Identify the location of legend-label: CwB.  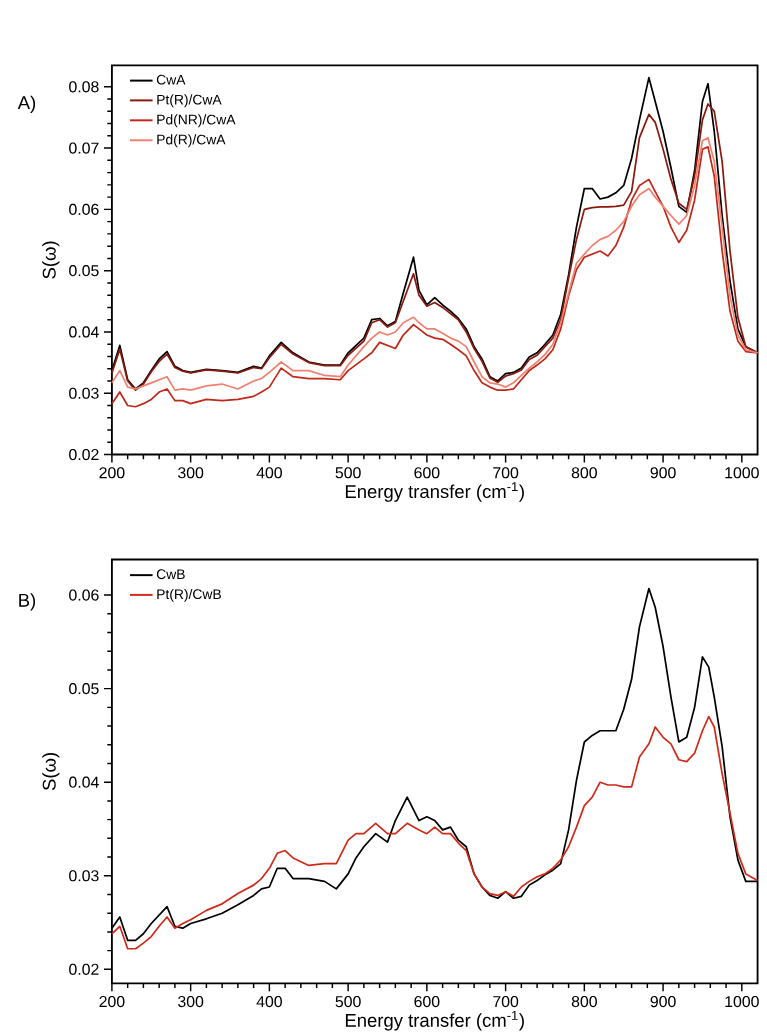
(170, 574).